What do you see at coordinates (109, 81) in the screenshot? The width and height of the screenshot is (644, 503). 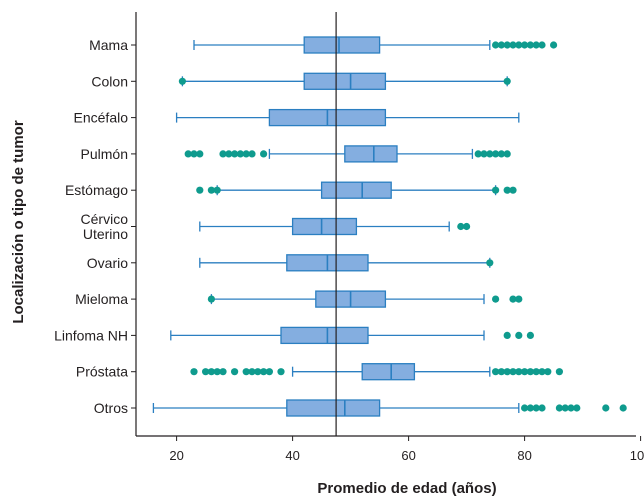 I see `category-label: Colon` at bounding box center [109, 81].